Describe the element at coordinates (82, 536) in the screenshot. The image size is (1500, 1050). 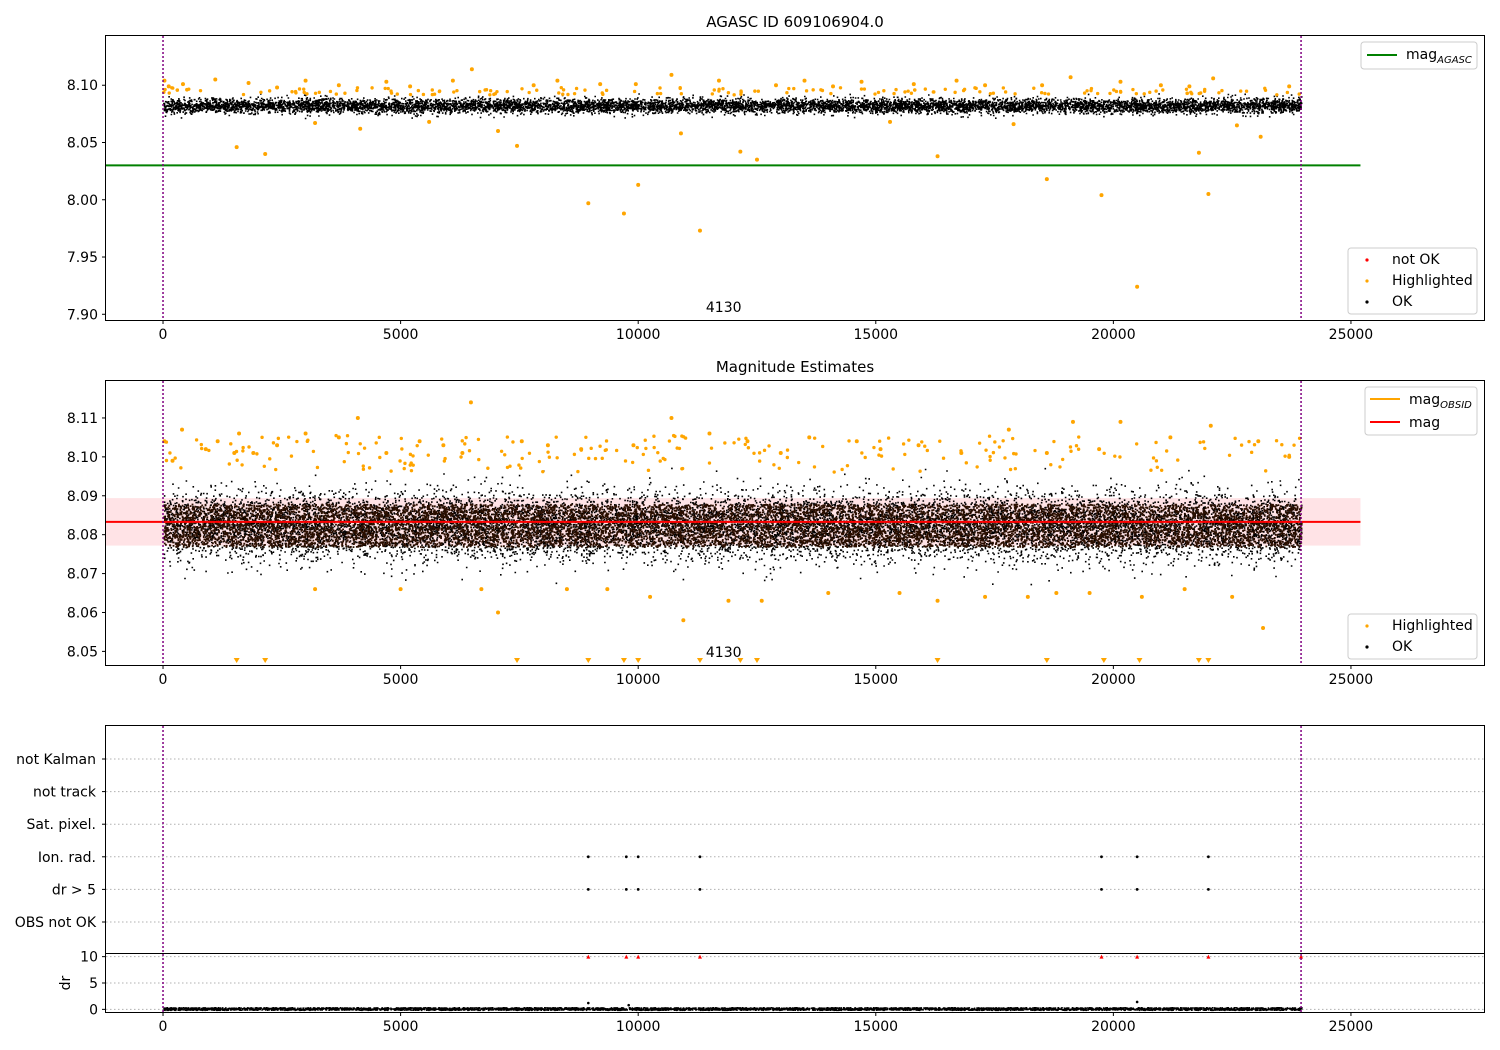
I see `mid-ytick-label: 8.08` at that location.